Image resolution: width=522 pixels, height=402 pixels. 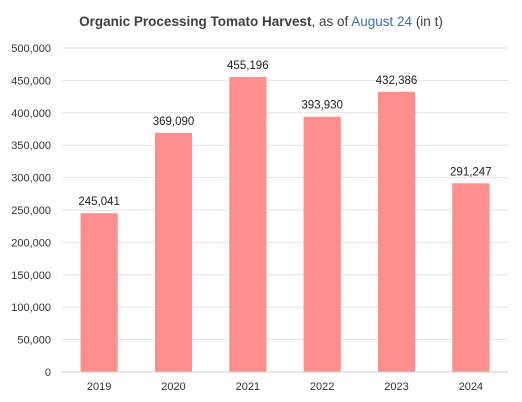 What do you see at coordinates (285, 387) in the screenshot?
I see `x-axis-tick-labels: 2019 2020 2021 2022 2023 2024` at bounding box center [285, 387].